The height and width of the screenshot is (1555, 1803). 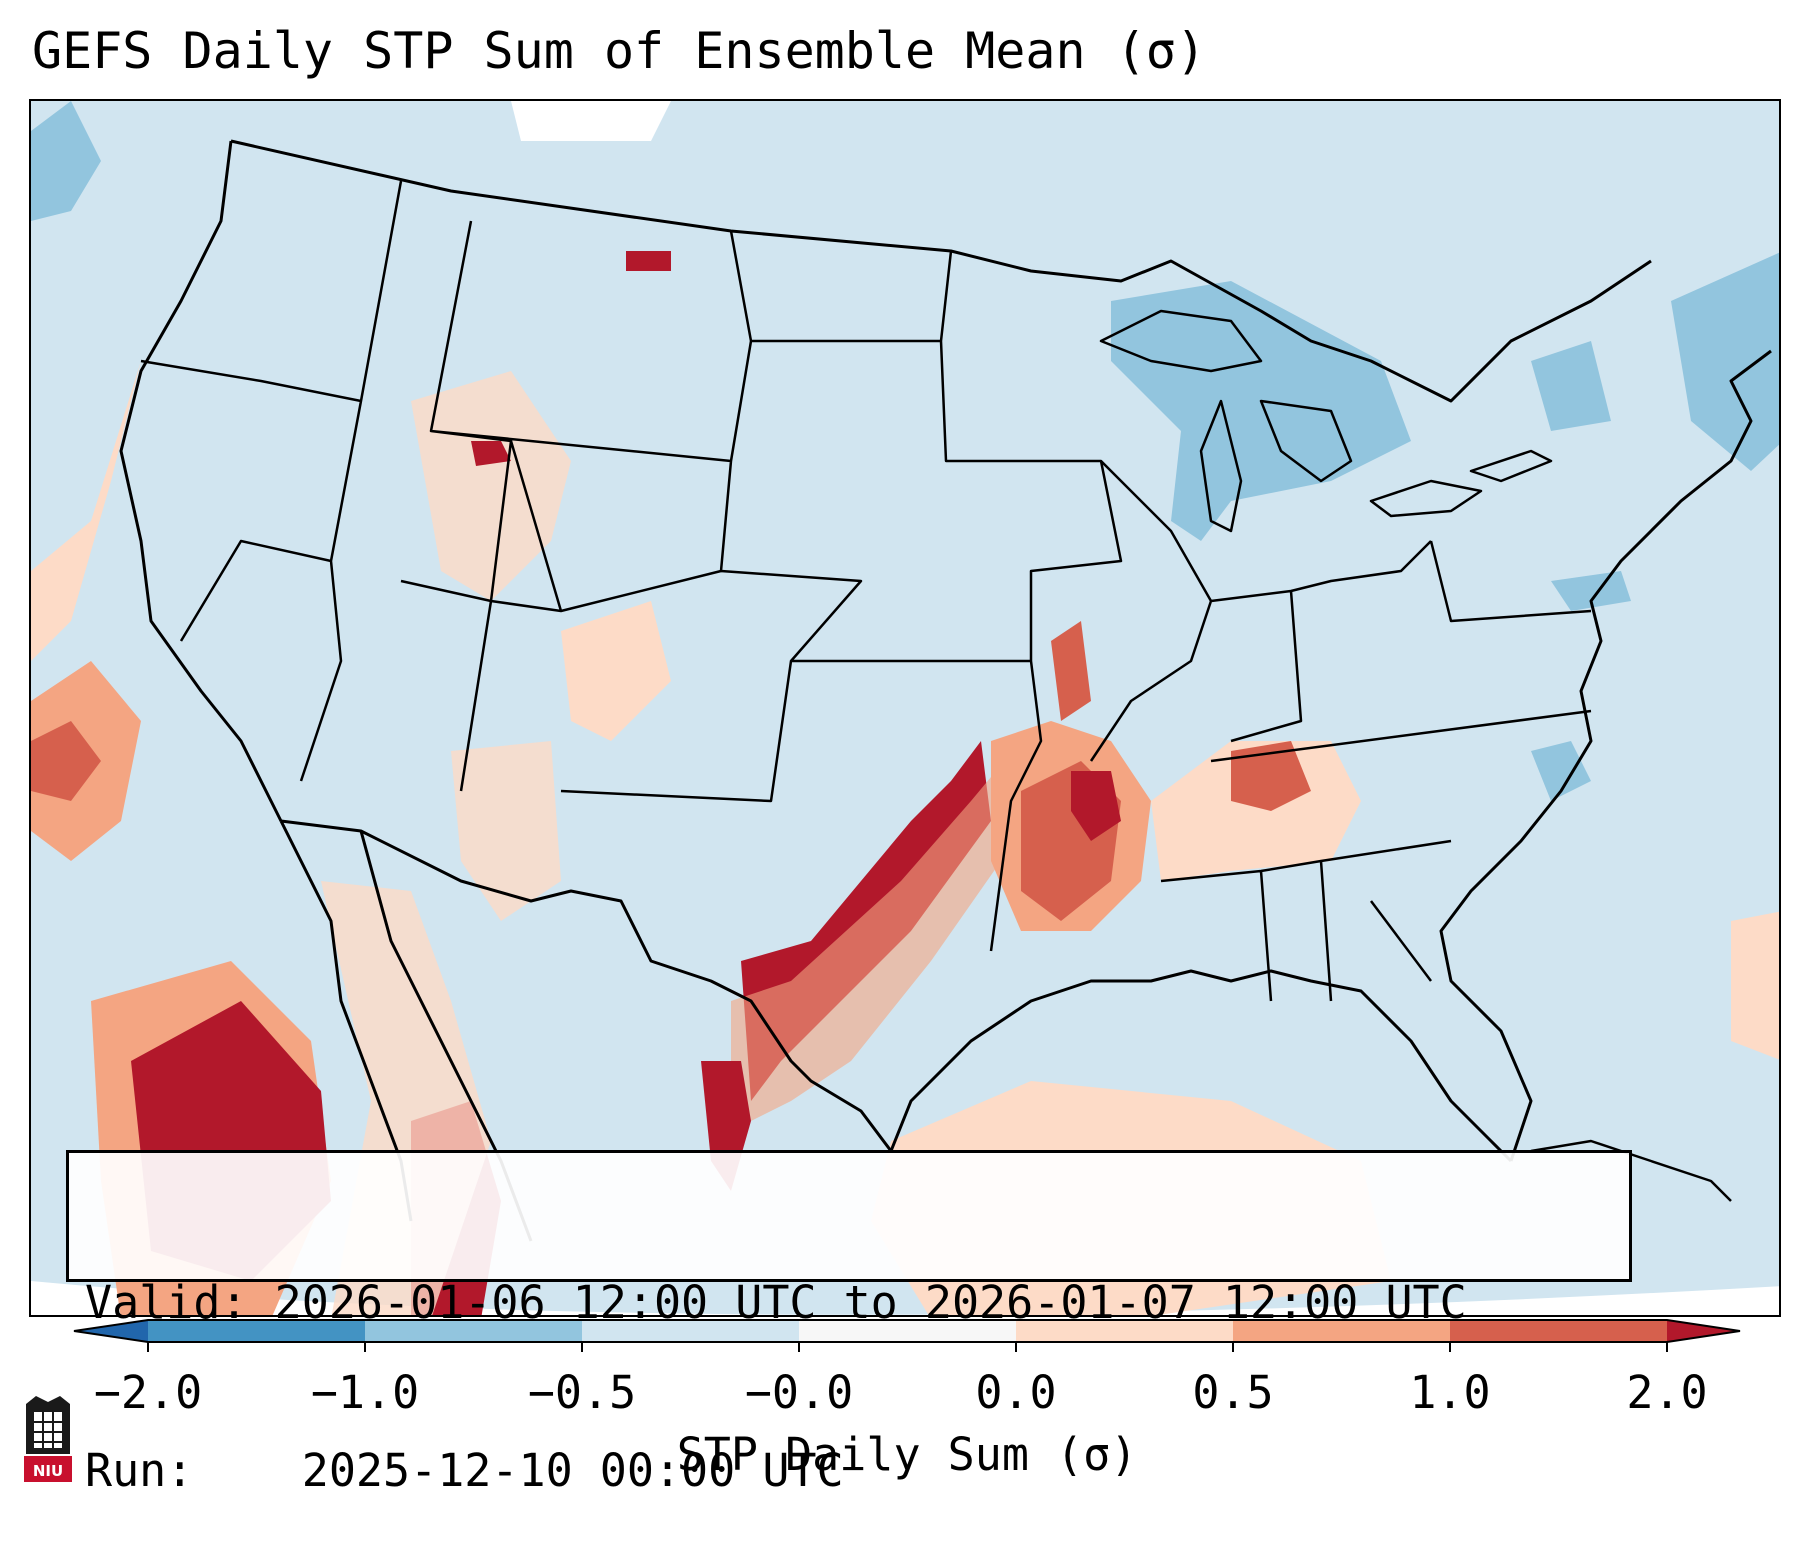 I want to click on cbar-extend-high, so click(x=1703, y=1331).